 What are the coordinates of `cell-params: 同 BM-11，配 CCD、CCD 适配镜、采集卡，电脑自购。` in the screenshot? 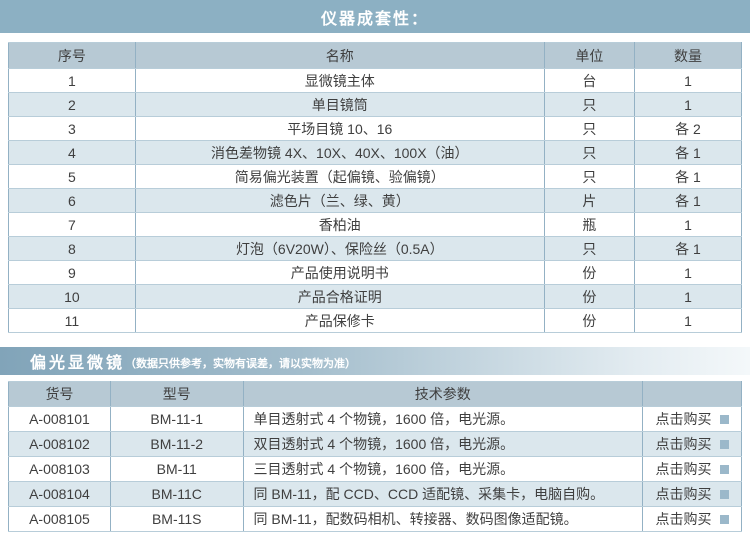 It's located at (443, 494).